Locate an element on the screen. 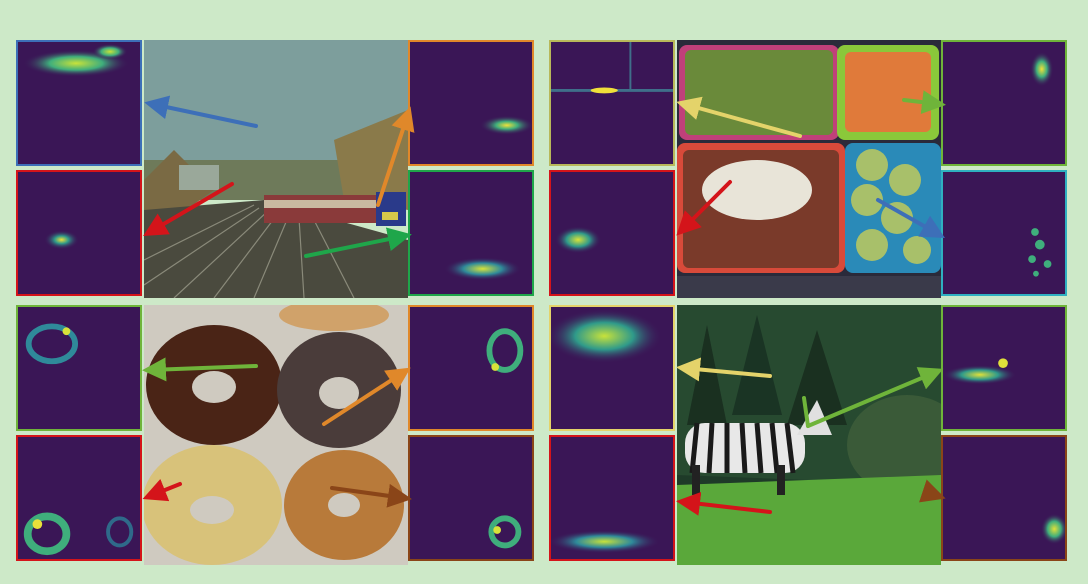 Image resolution: width=1088 pixels, height=584 pixels. zebra-heatmap-bottom-right is located at coordinates (1004, 498).